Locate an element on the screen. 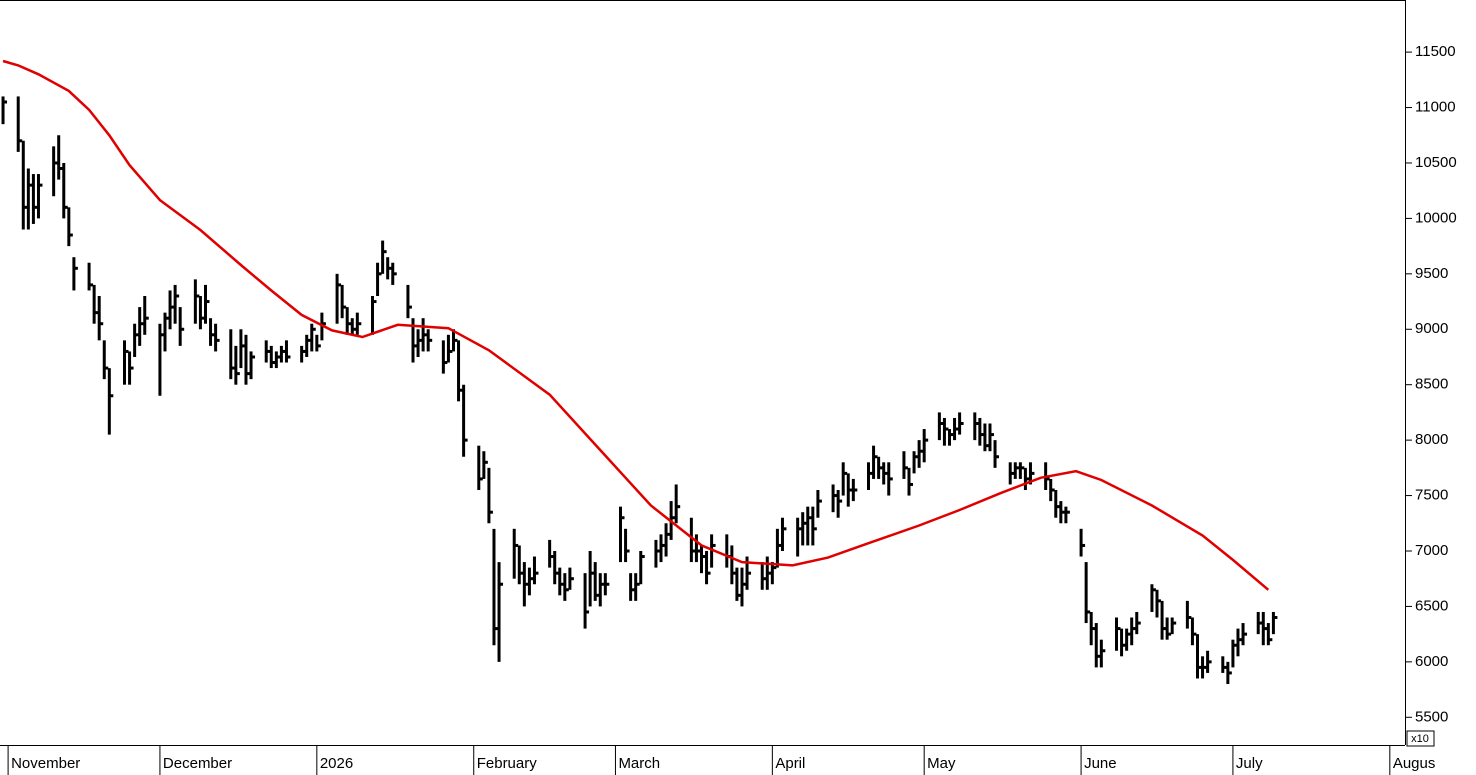  y-tick-label: 9500 is located at coordinates (1431, 273).